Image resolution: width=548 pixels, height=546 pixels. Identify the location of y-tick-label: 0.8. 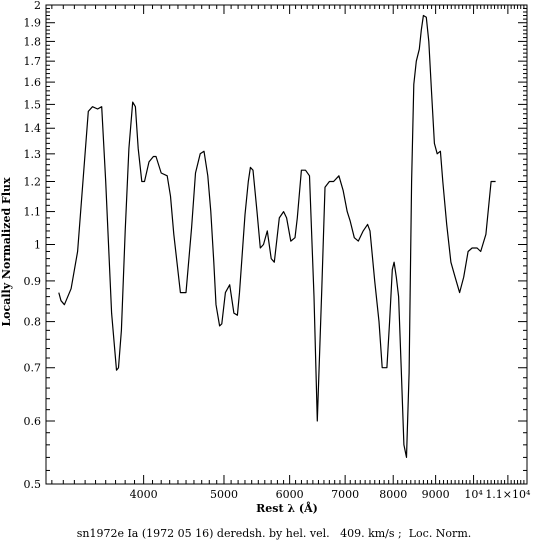
(33, 322).